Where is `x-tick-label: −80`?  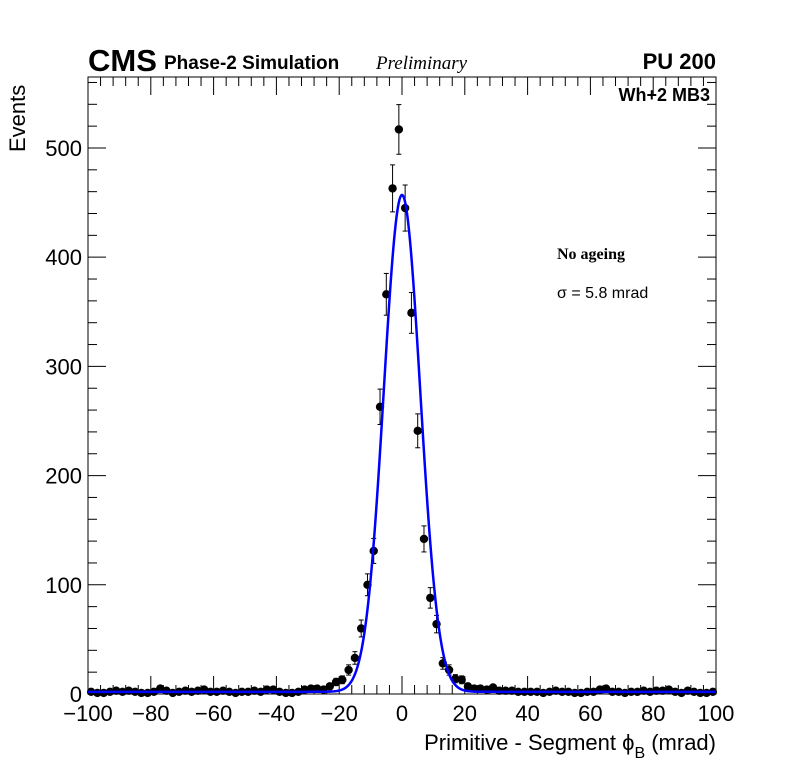
x-tick-label: −80 is located at coordinates (150, 713).